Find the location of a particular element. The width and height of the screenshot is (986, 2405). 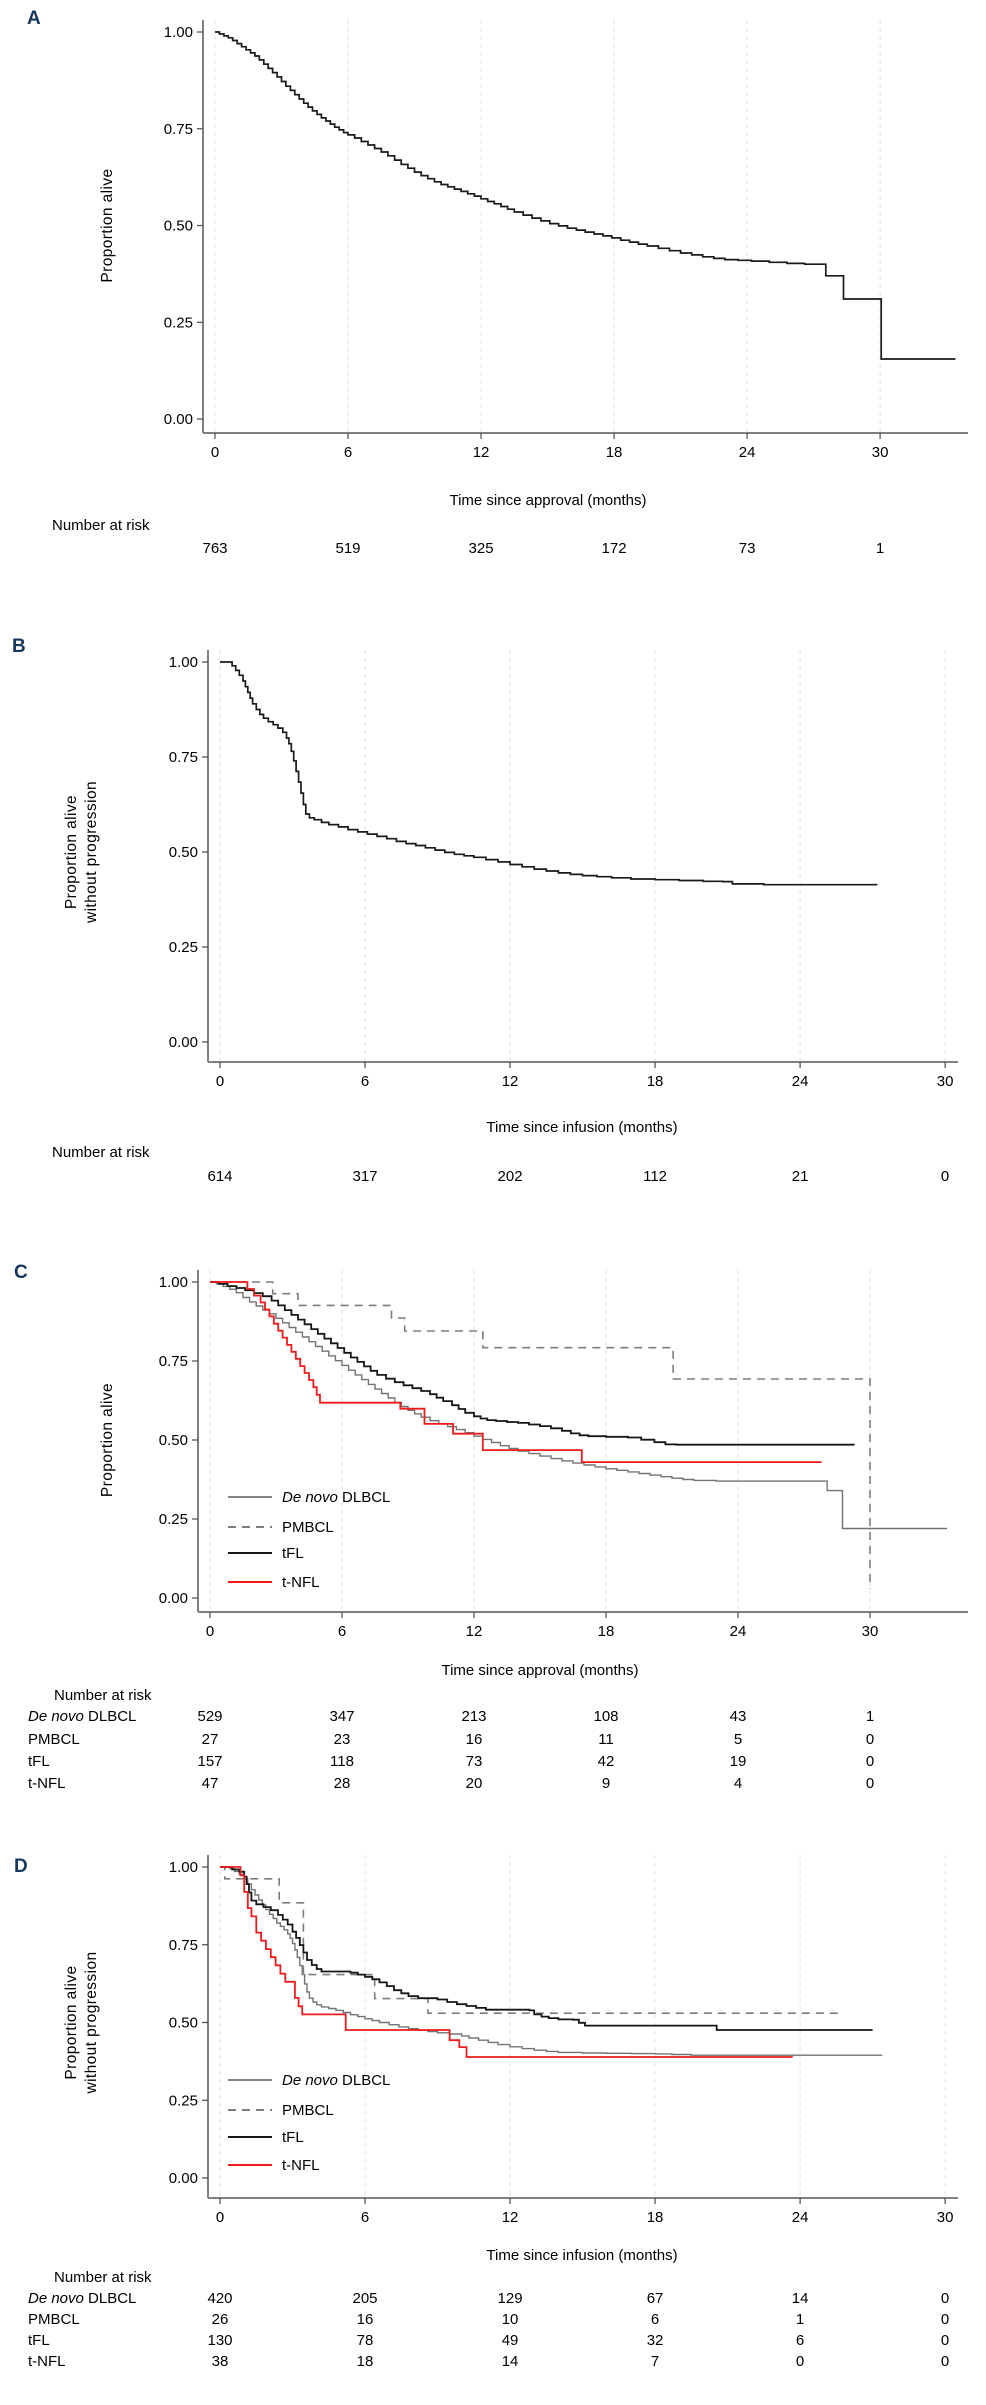

risk-count: 23 is located at coordinates (342, 1739).